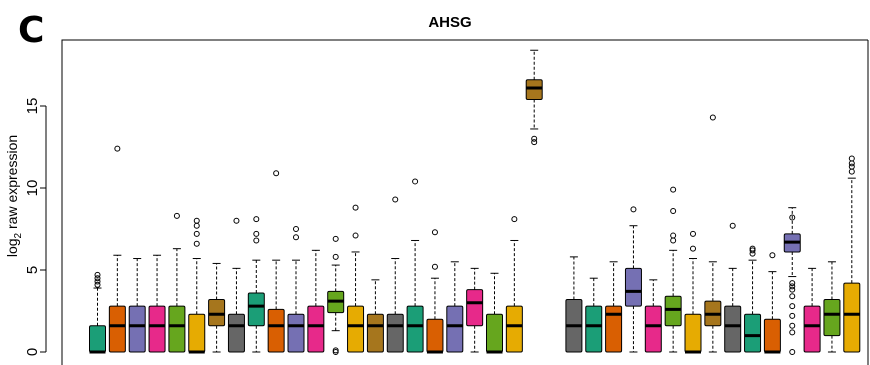 This screenshot has width=870, height=365. I want to click on panel-letter: C, so click(31, 30).